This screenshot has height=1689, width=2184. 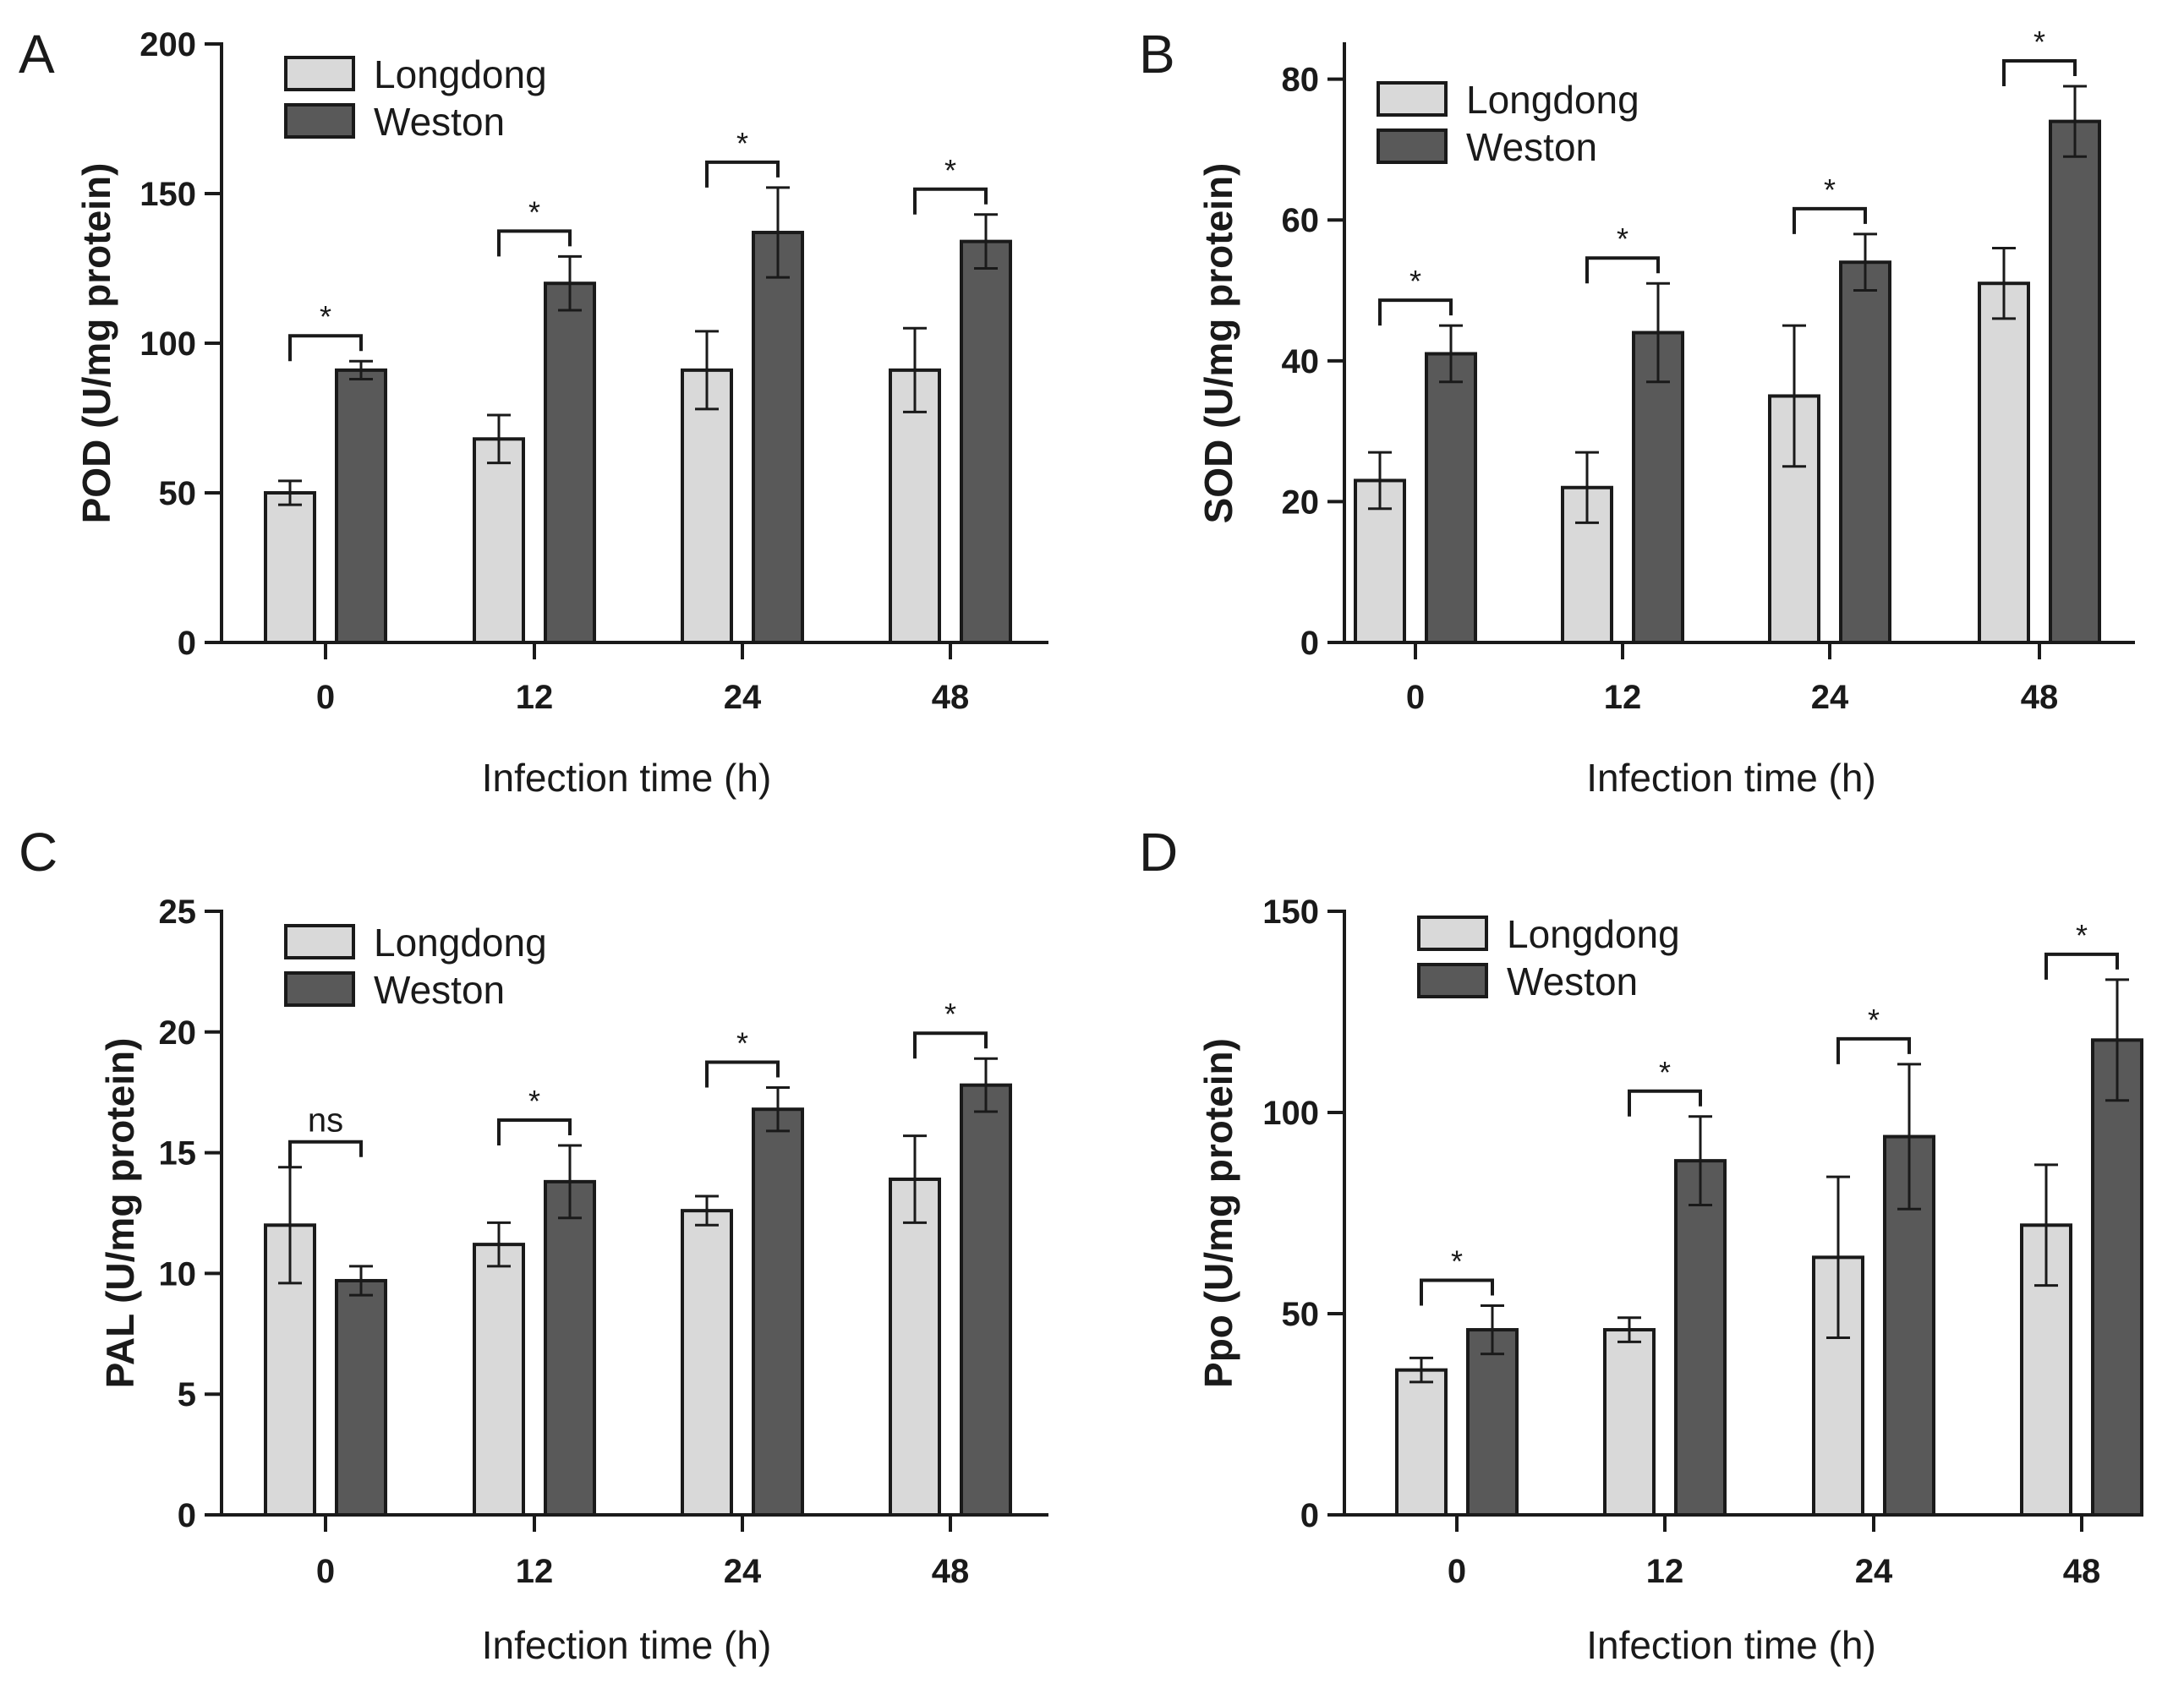 I want to click on y-tick-label: 10, so click(x=178, y=1274).